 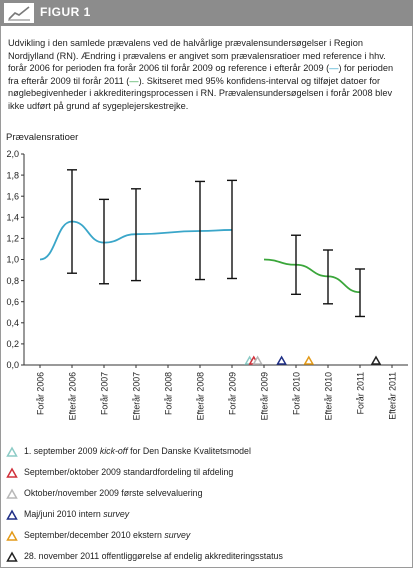 I want to click on x-tick-label: Efterår 2008, so click(x=201, y=396).